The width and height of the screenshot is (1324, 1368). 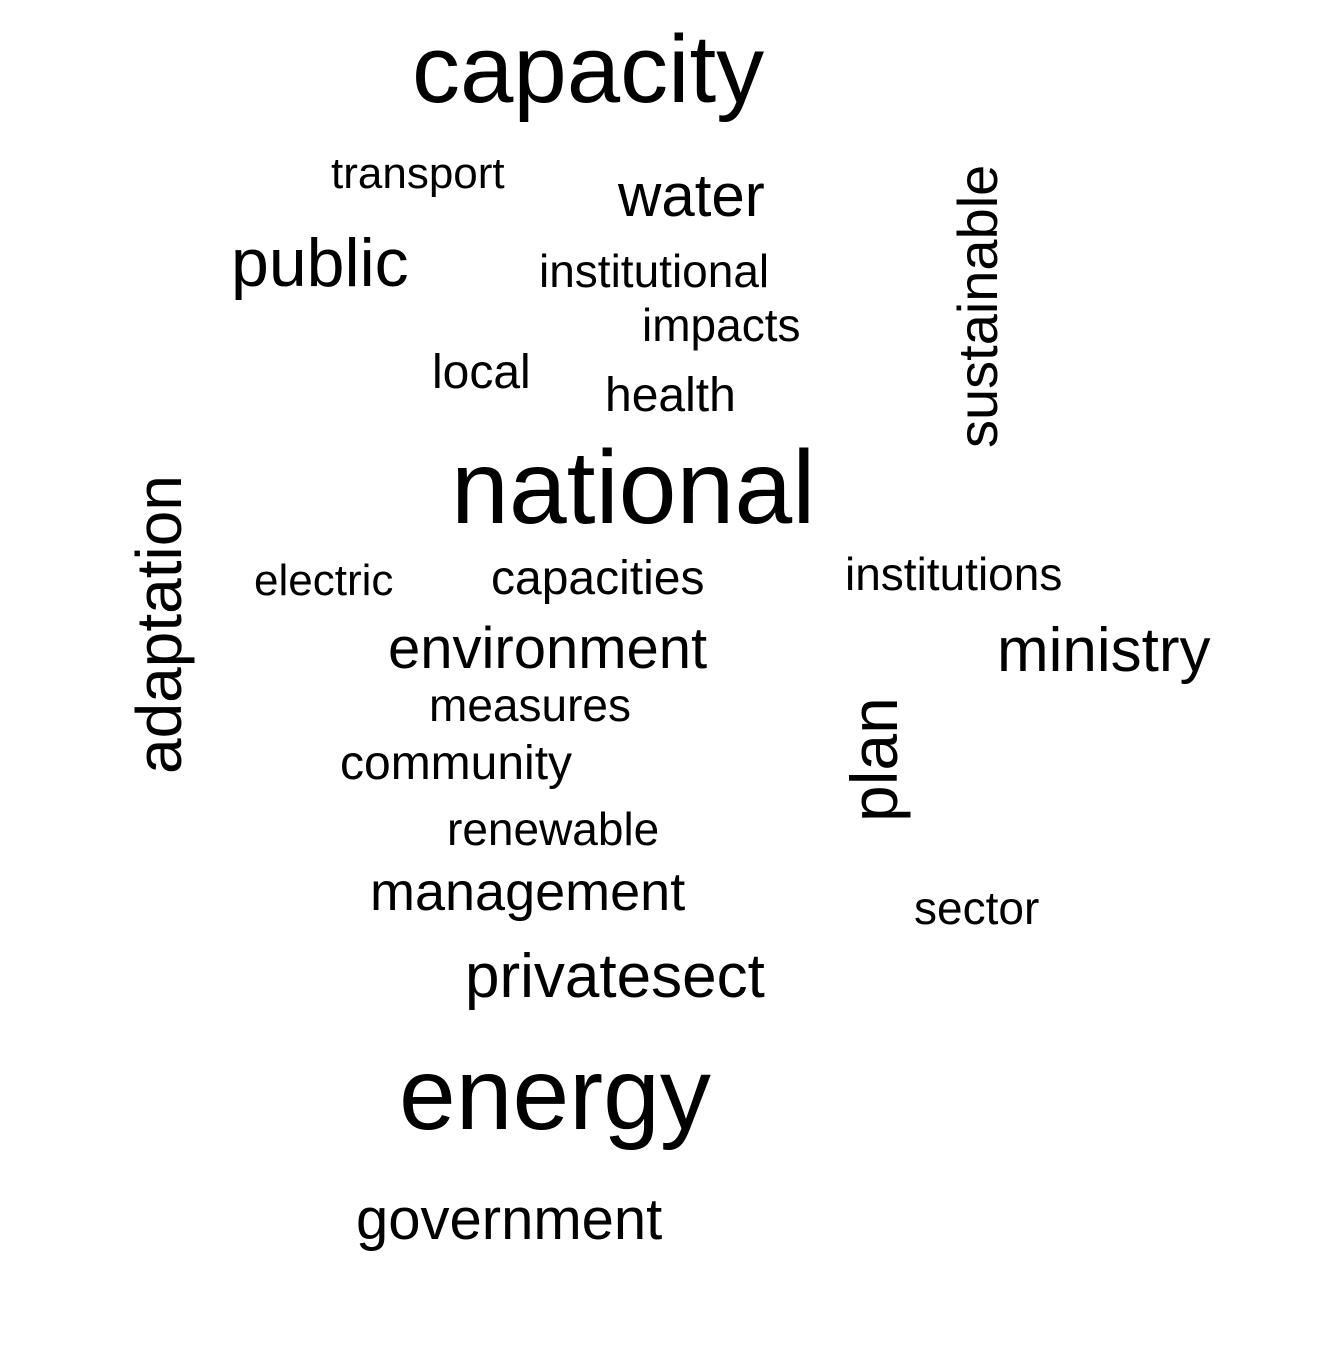 I want to click on word-government: government, so click(x=509, y=1219).